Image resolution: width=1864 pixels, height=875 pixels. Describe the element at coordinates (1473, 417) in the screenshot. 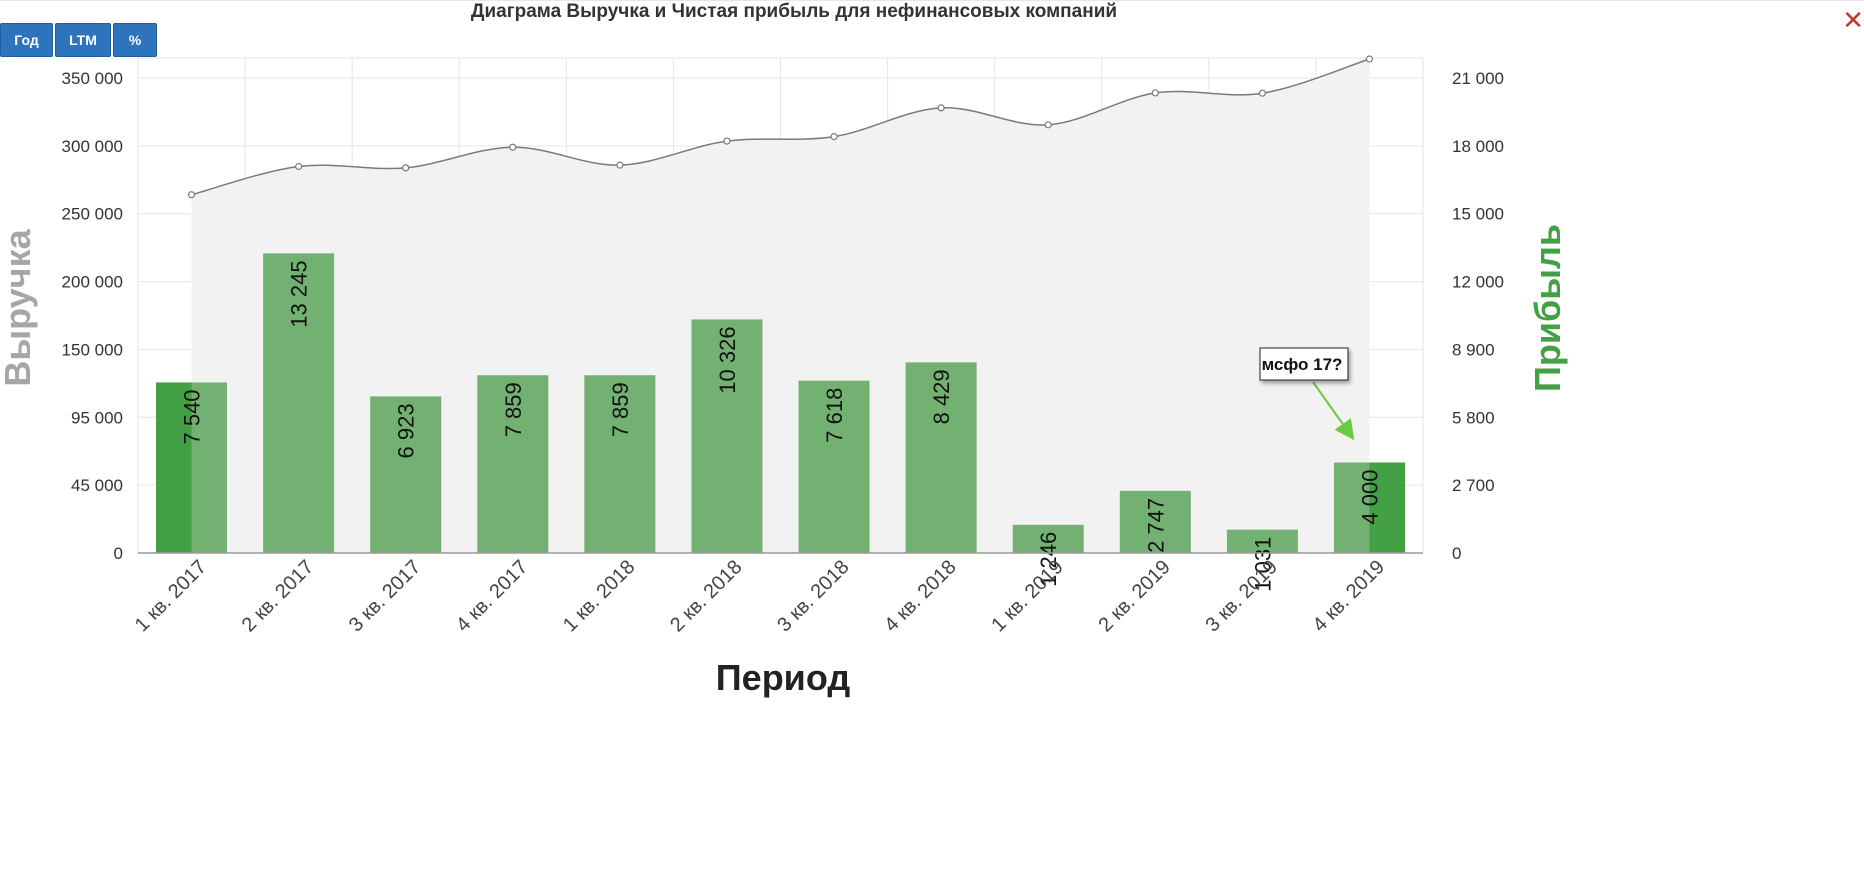

I see `right-axis-tick: 5 800` at that location.